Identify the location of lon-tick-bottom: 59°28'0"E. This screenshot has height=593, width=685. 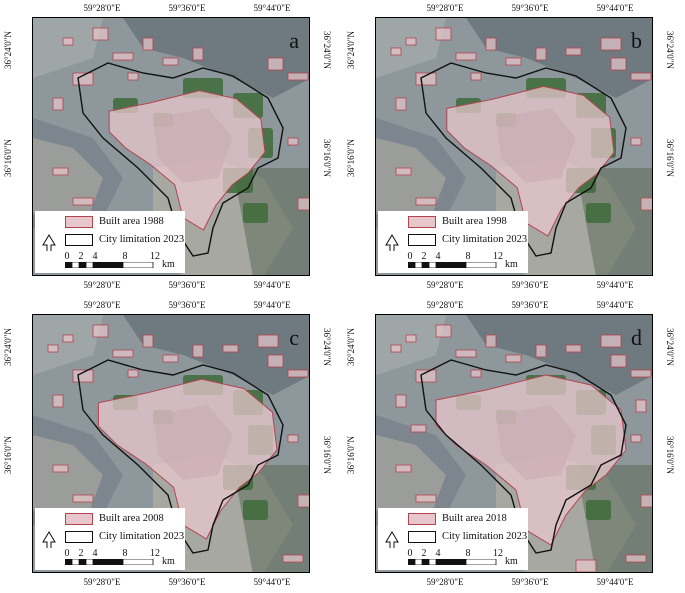
(445, 285).